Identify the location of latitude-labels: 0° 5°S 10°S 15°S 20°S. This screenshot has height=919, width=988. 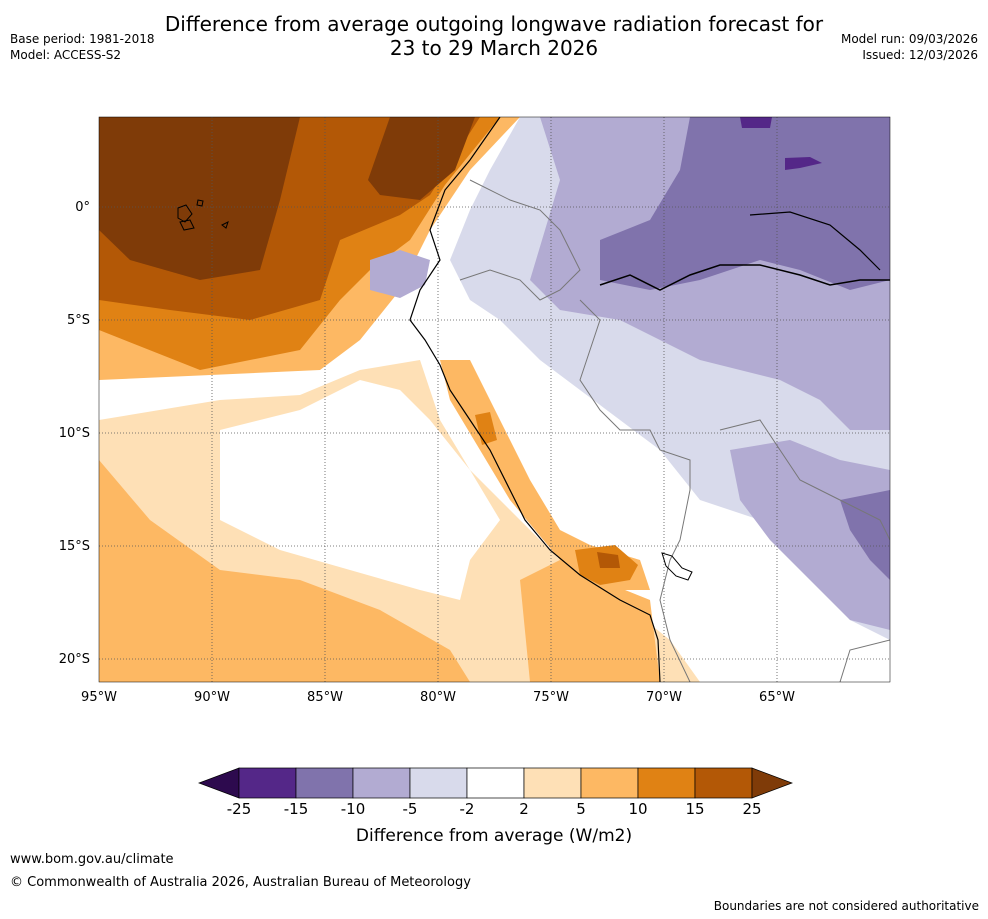
(74, 433).